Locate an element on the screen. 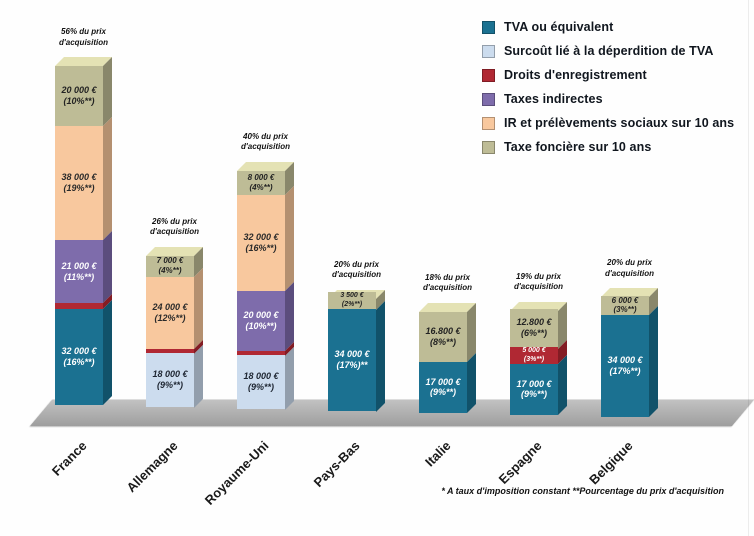  segment-belgique-taxe-fonciere: 6 000 € (3%**) is located at coordinates (625, 305).